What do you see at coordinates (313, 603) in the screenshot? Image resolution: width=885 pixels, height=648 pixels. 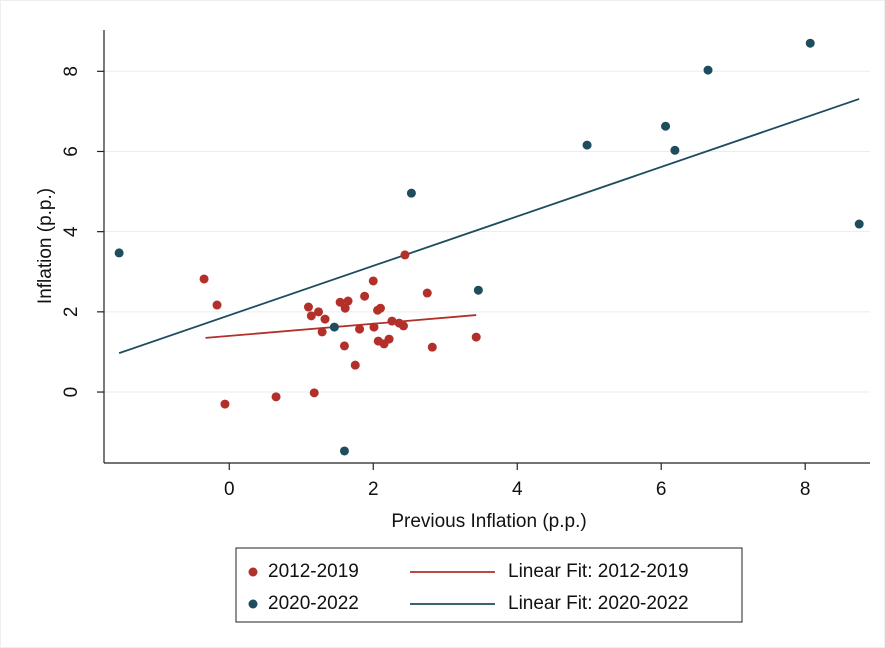 I see `legend-label: 2020-2022` at bounding box center [313, 603].